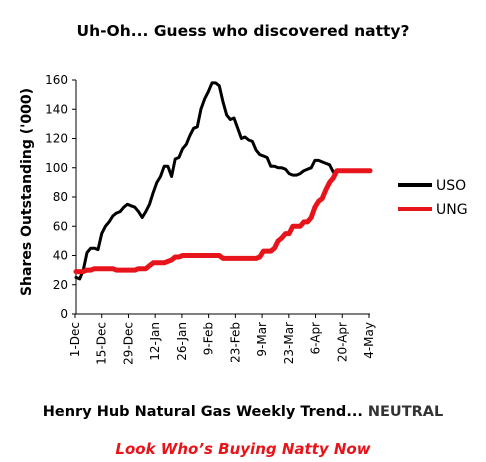  I want to click on y-axis-ticks: 0 20 40 60 80 100 120 140 160, so click(60, 197).